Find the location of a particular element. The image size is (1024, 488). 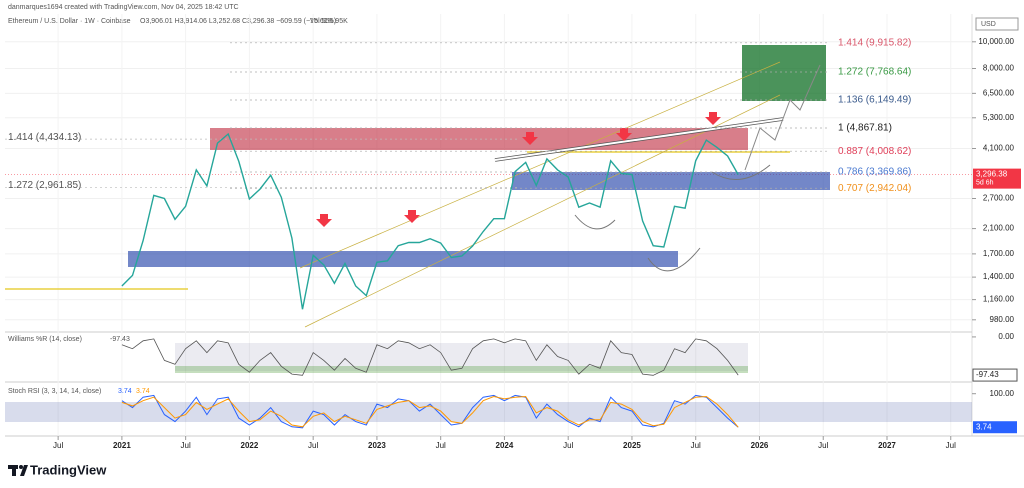

y-tick-label: 5,300.00 is located at coordinates (999, 117).